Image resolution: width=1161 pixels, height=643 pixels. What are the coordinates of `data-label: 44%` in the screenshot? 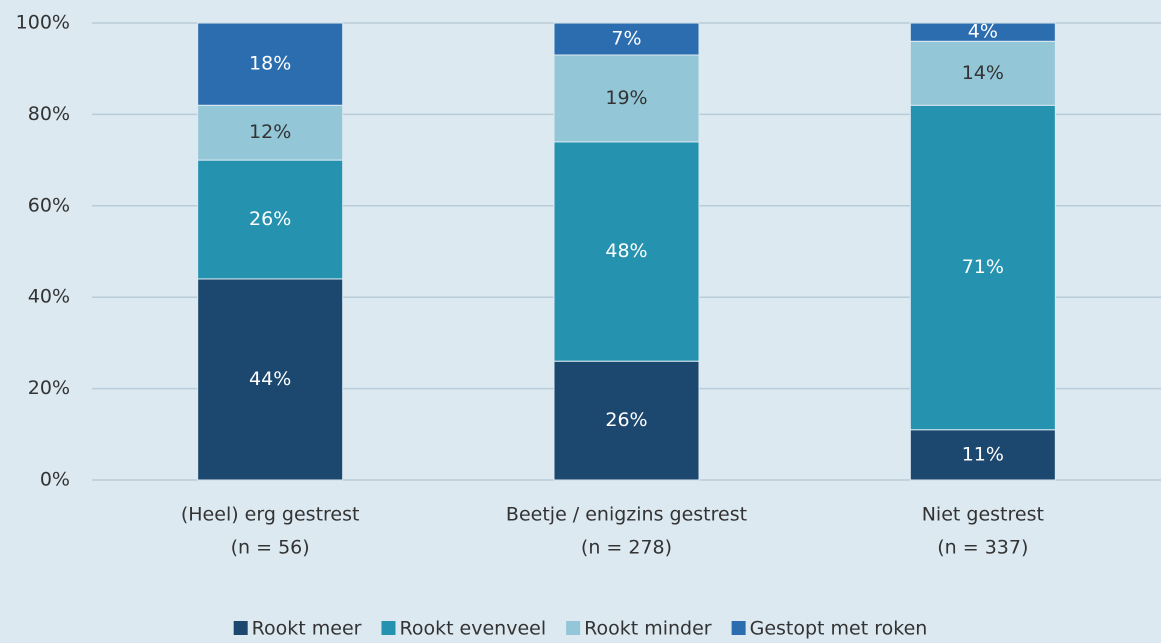 It's located at (270, 379).